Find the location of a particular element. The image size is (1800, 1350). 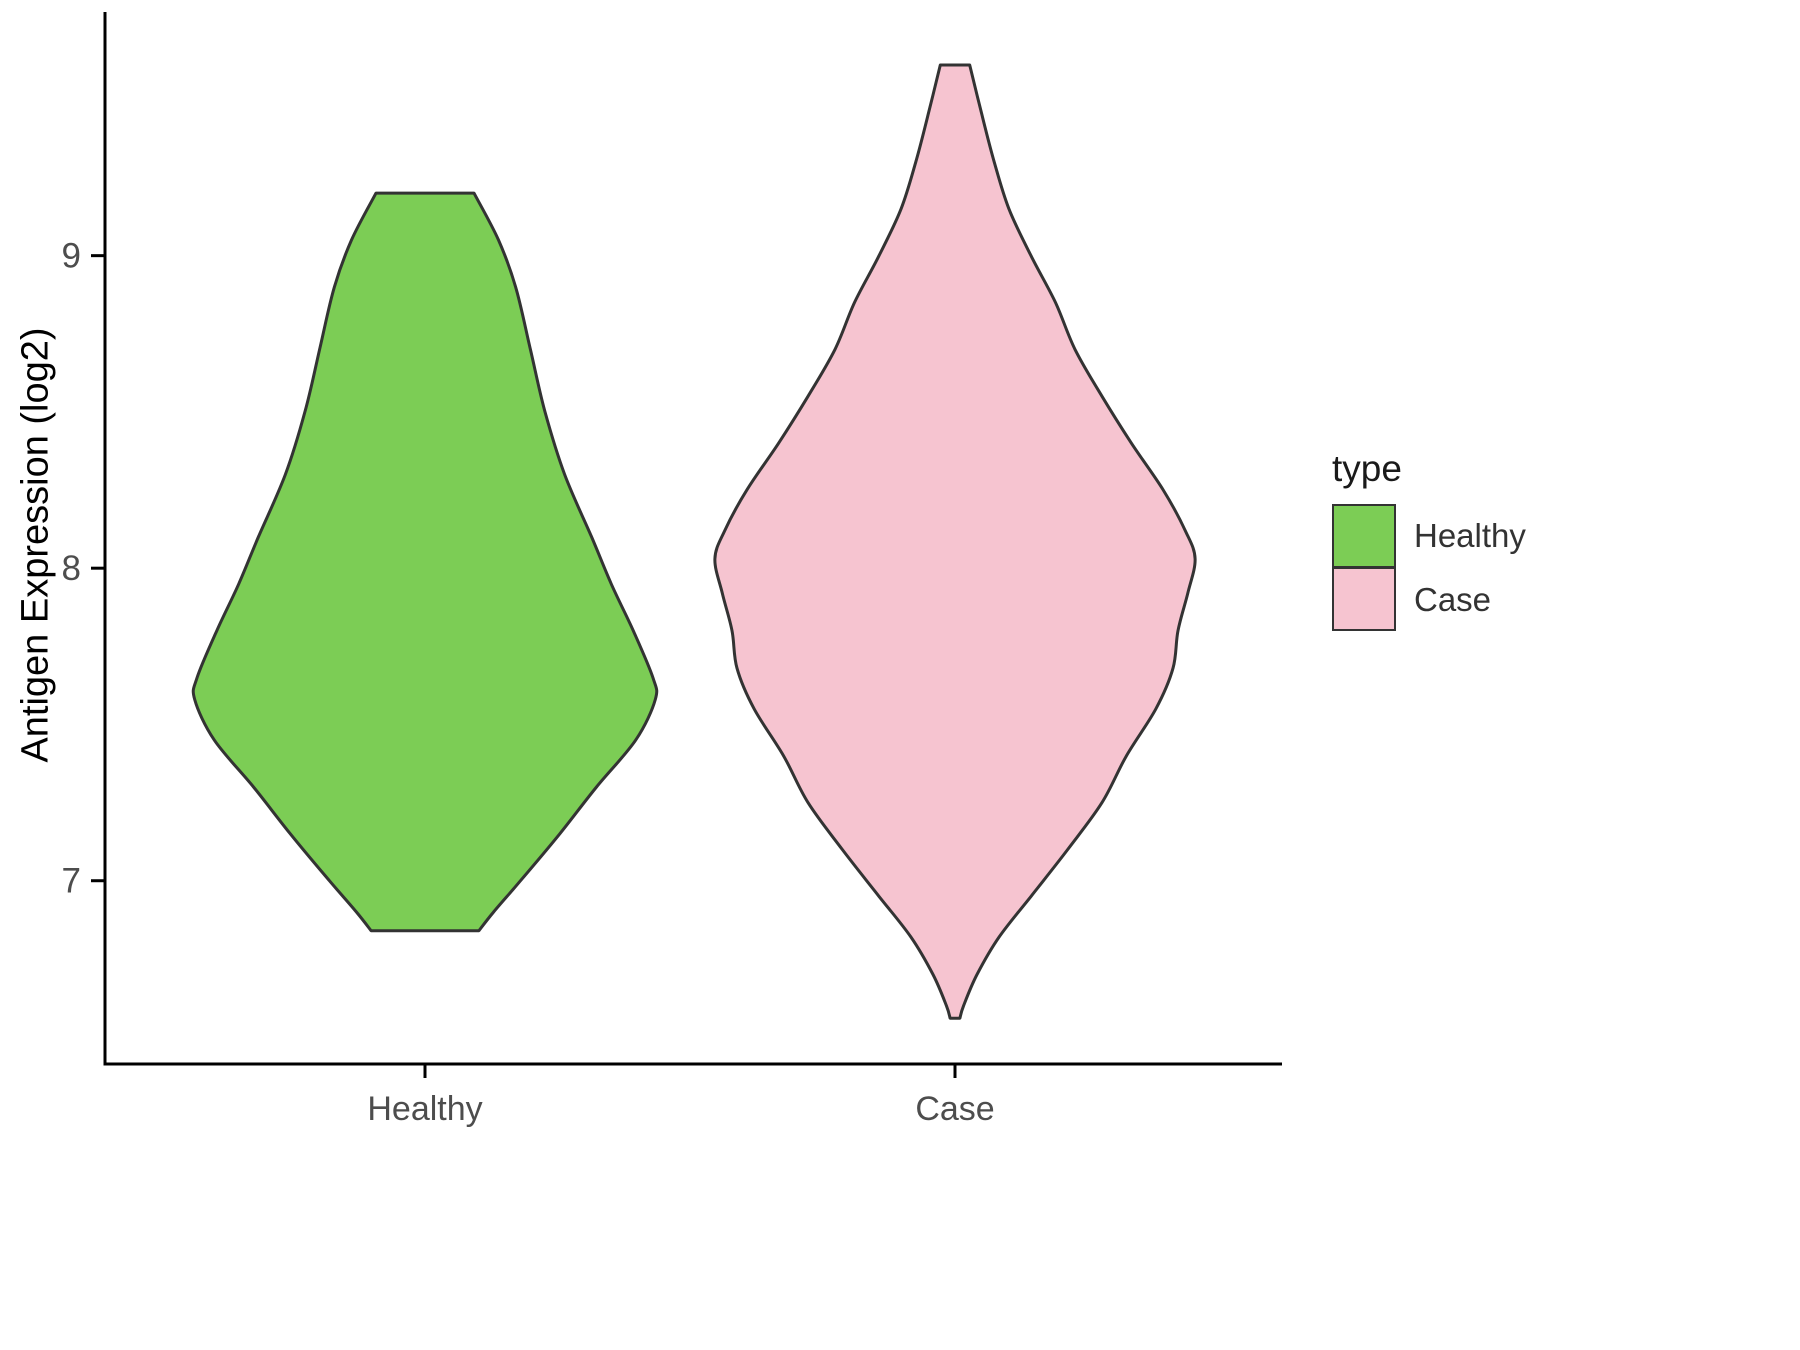

y-tick-label: 9 is located at coordinates (71, 256).